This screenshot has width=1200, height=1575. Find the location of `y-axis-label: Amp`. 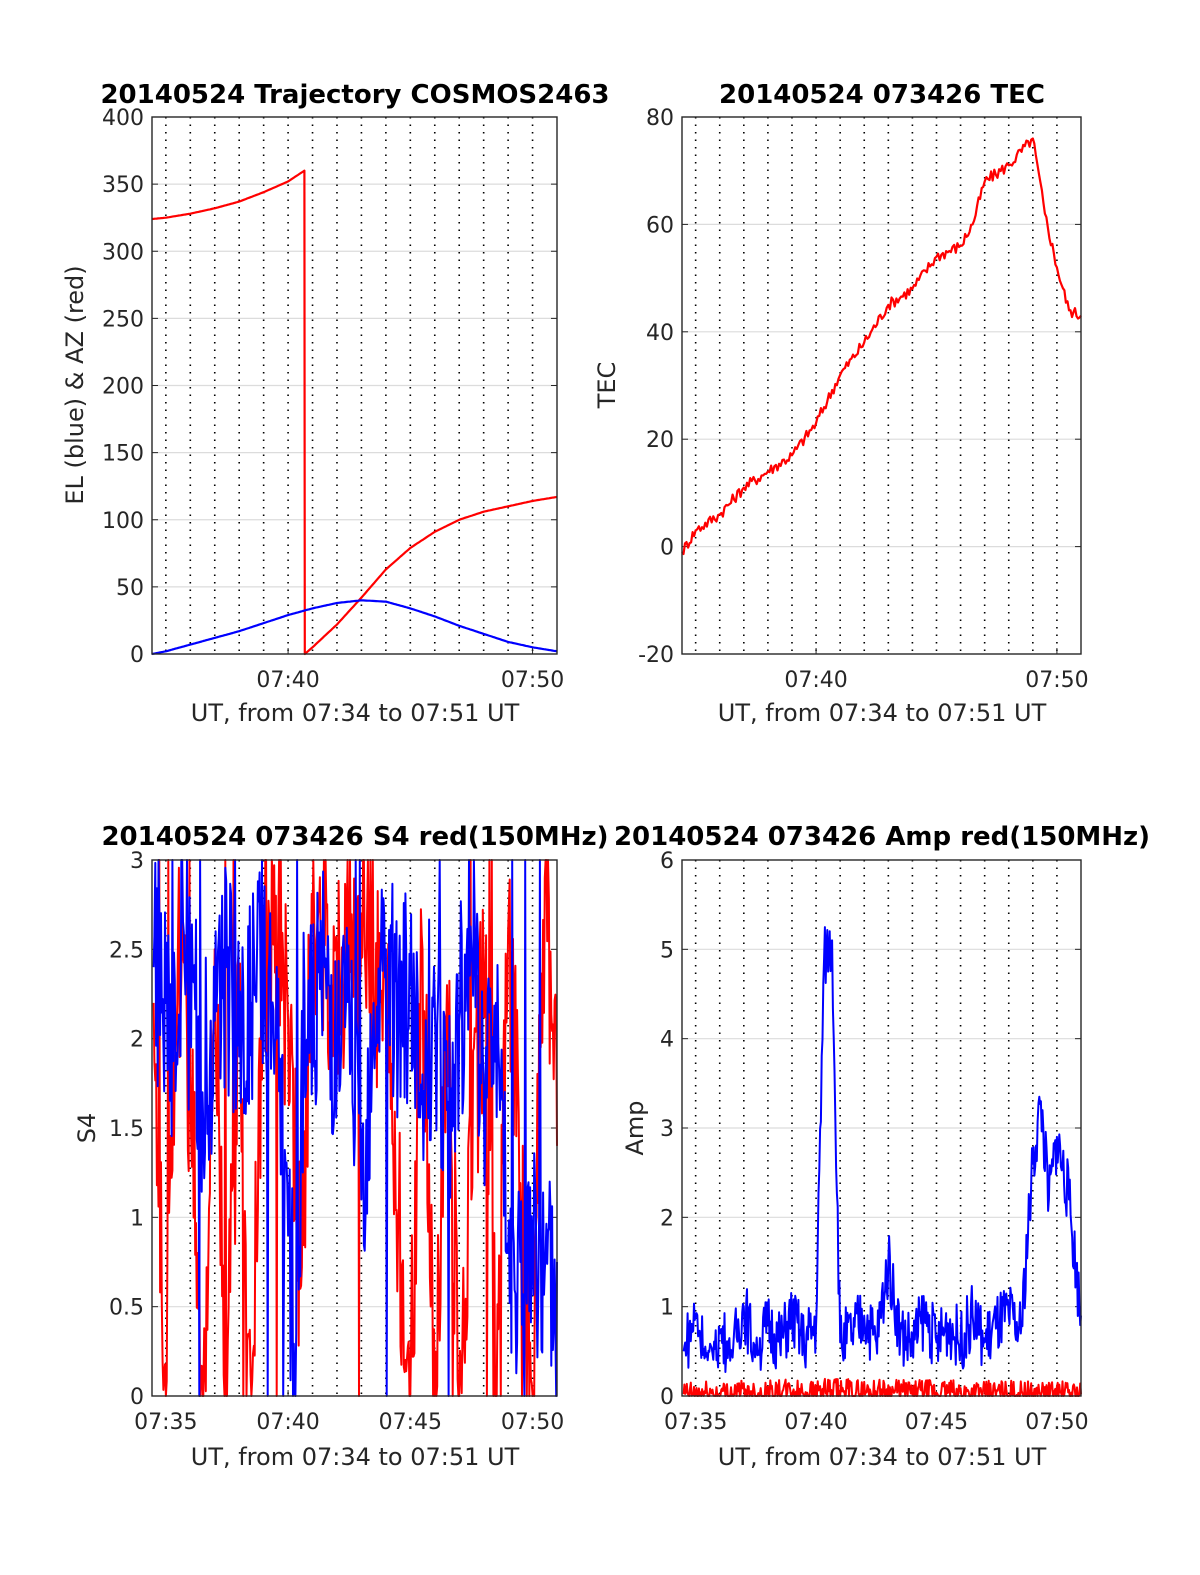

y-axis-label: Amp is located at coordinates (635, 1127).